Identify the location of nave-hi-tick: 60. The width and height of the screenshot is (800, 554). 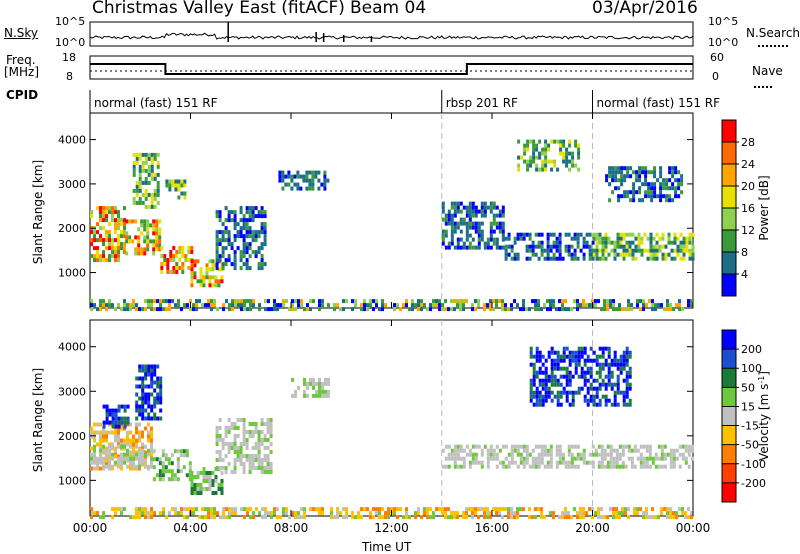
(717, 57).